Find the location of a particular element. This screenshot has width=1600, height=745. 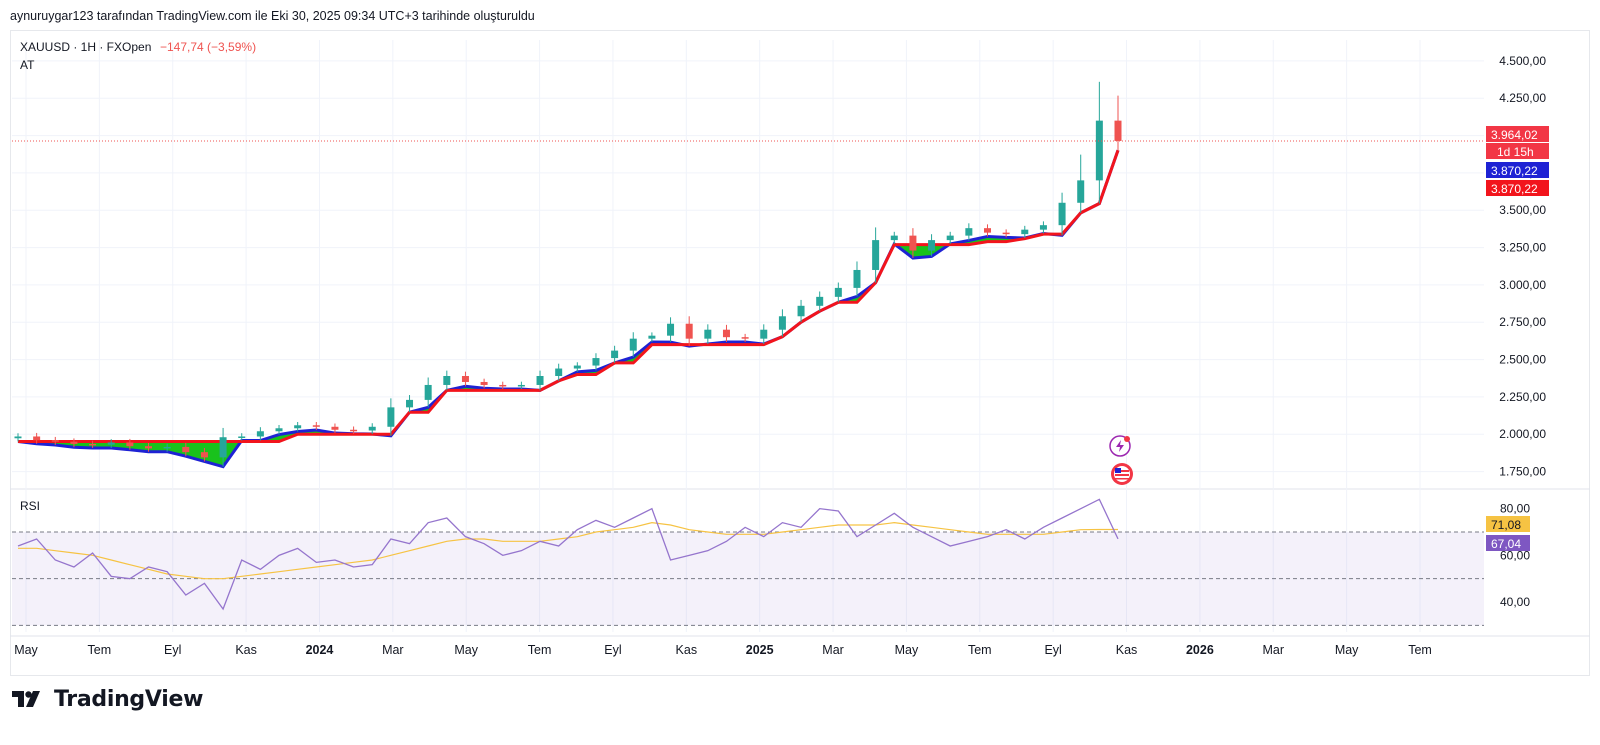

rsi-line is located at coordinates (568, 554).